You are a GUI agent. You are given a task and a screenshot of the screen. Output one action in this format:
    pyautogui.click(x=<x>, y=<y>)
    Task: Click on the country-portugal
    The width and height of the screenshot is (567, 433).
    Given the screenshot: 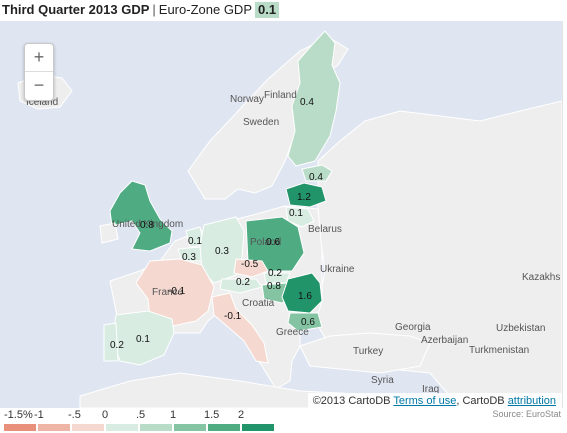 What is the action you would take?
    pyautogui.click(x=111, y=342)
    